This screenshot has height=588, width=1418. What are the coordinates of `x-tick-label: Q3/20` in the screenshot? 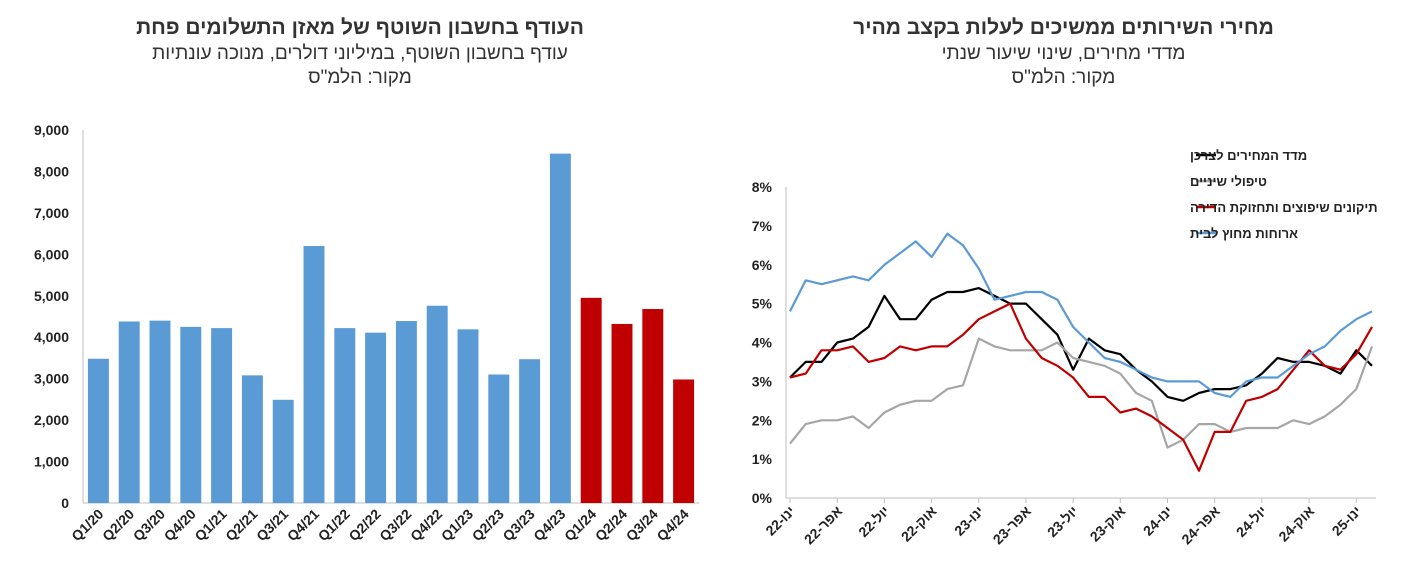 It's located at (149, 525).